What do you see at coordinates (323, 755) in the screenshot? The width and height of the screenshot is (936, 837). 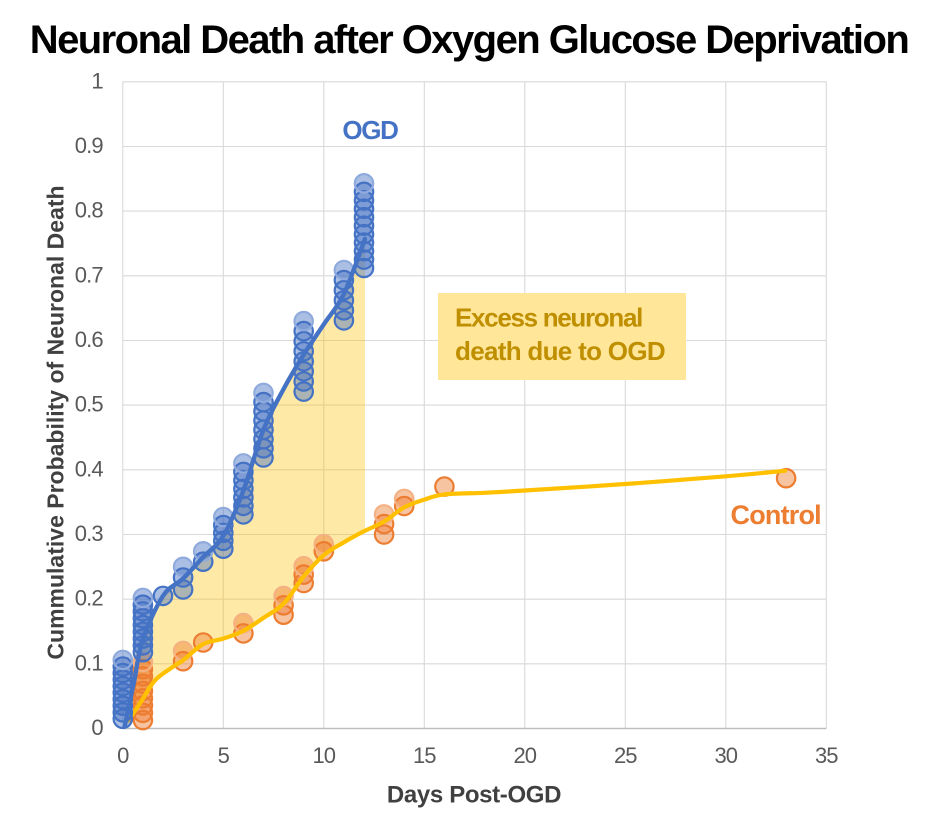 I see `svg-text: 10` at bounding box center [323, 755].